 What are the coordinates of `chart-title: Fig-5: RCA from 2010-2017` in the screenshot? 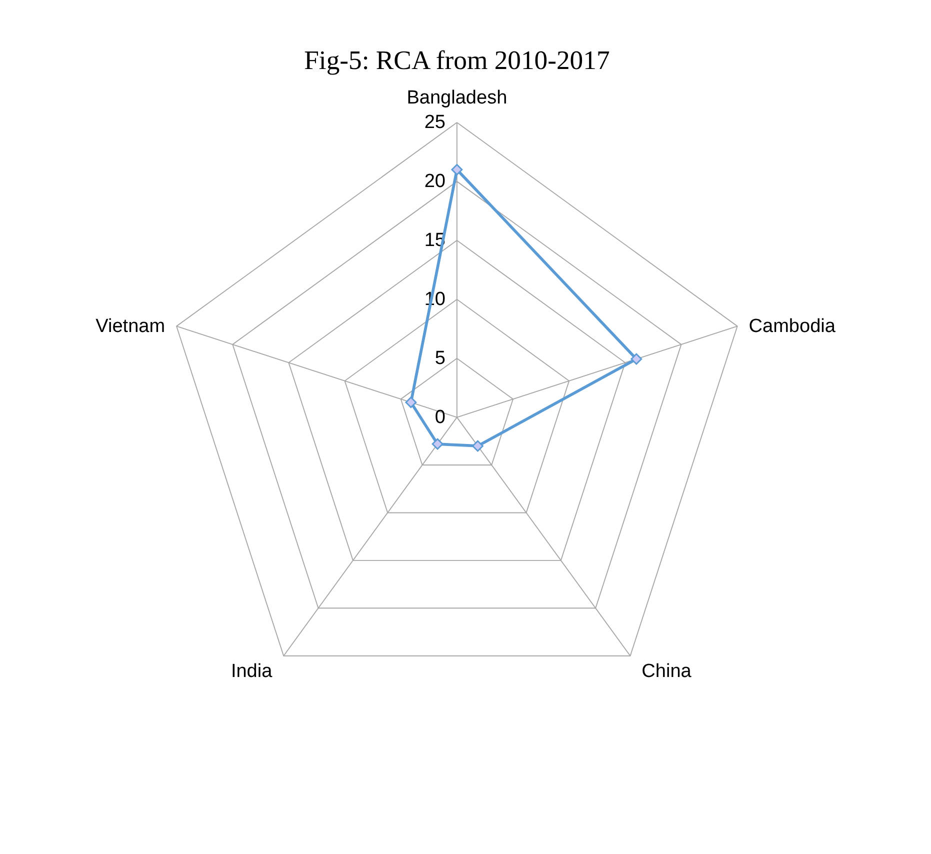 It's located at (457, 59).